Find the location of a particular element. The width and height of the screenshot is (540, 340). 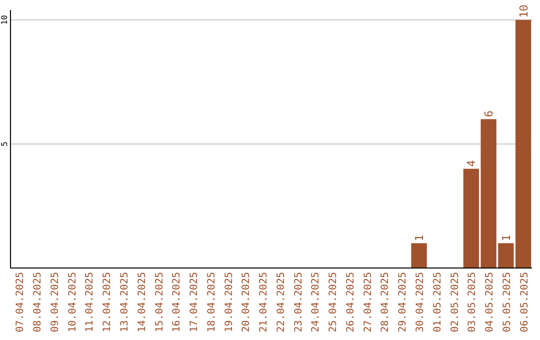

y-tick-label: 5 is located at coordinates (4, 143).